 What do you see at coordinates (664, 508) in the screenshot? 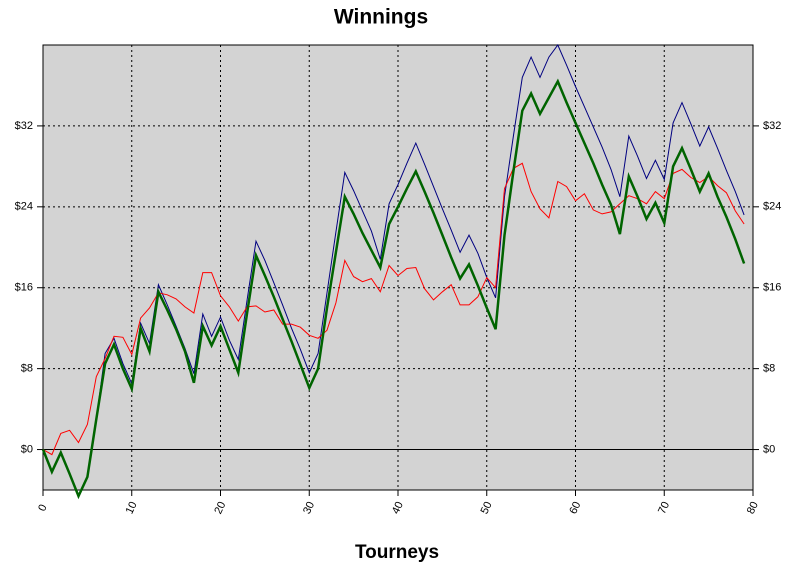
I see `x-tick-label: 70` at bounding box center [664, 508].